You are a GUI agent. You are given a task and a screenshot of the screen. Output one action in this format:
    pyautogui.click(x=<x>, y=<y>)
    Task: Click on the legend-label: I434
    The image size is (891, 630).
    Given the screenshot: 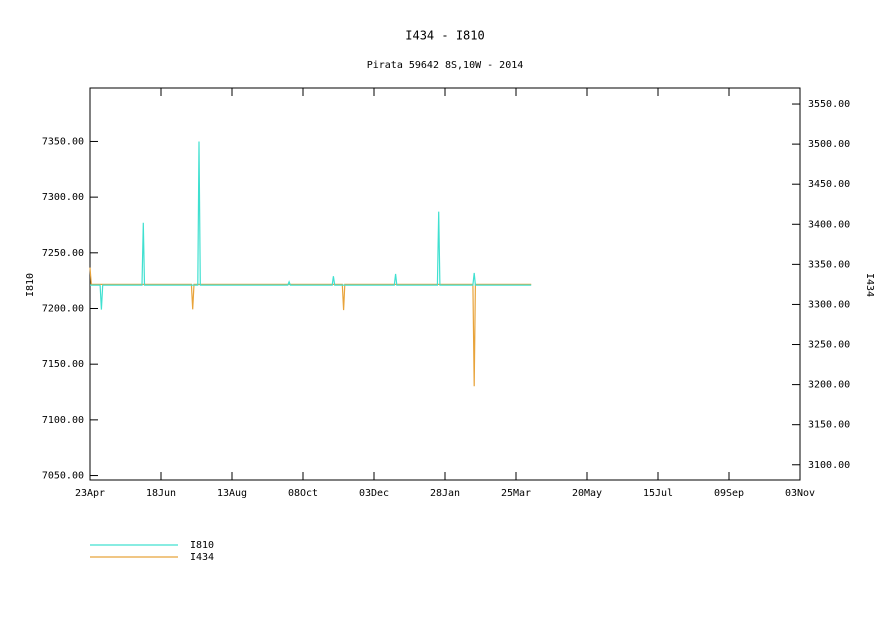 What is the action you would take?
    pyautogui.click(x=202, y=557)
    